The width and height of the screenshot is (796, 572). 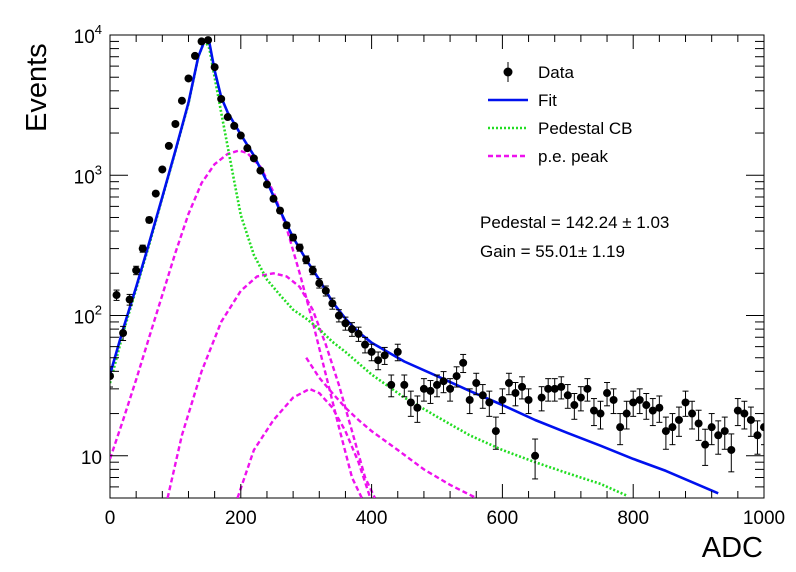 What do you see at coordinates (37, 87) in the screenshot?
I see `y-axis-title: Events` at bounding box center [37, 87].